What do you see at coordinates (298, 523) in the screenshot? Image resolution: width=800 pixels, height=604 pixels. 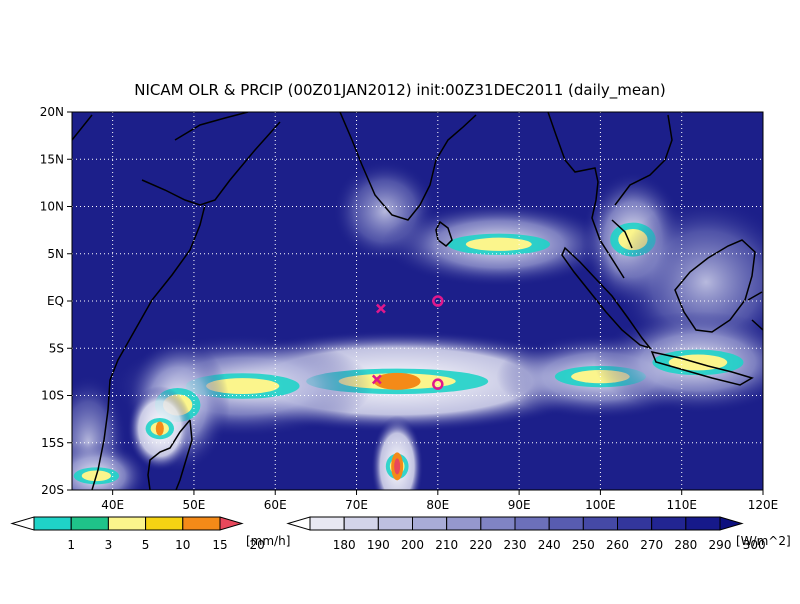 I see `olr-colorbar-low-end` at bounding box center [298, 523].